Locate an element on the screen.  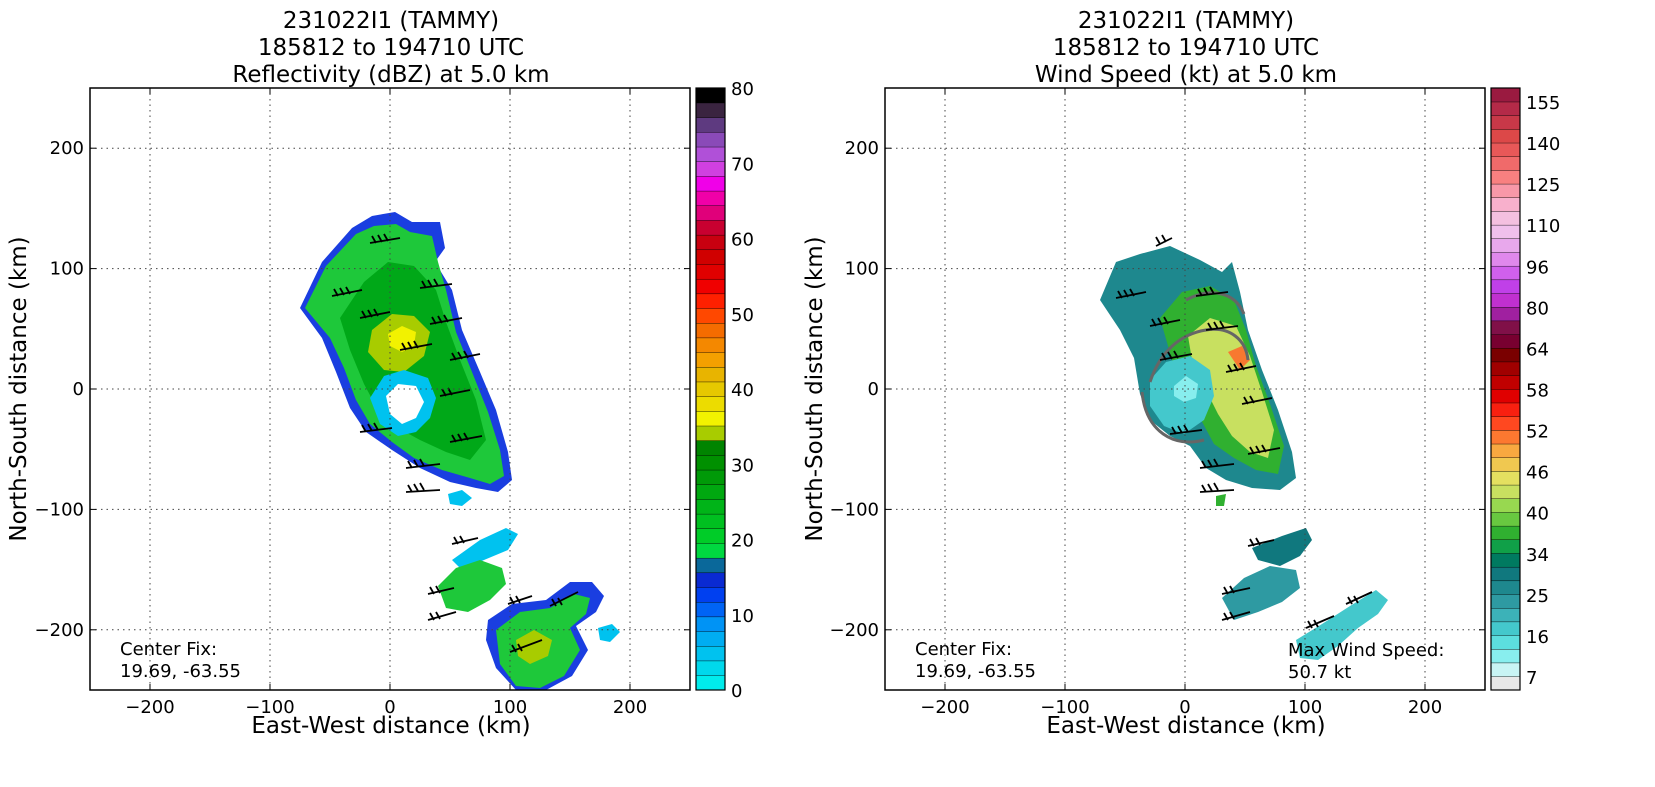
reflectivity-title-line-2: 185812 to 194710 UTC is located at coordinates (391, 48).